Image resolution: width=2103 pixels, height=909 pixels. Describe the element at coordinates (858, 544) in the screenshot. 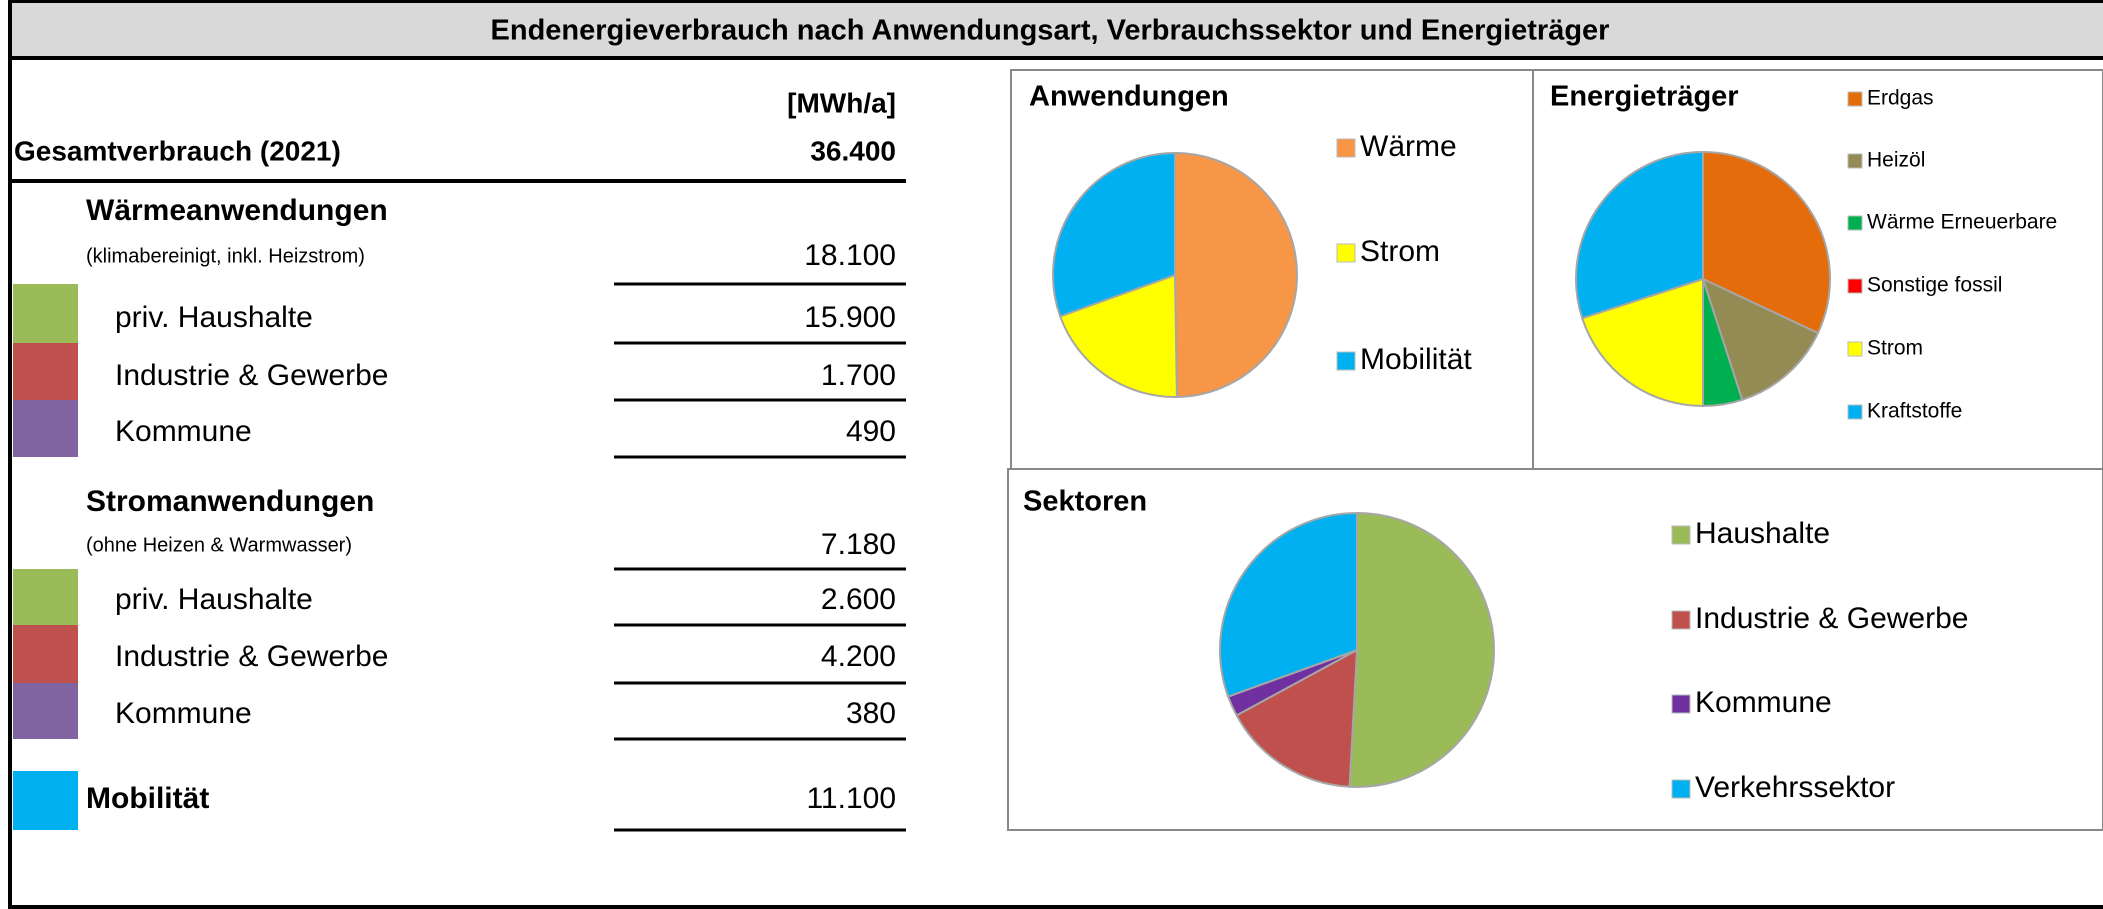

I see `row-value: 7.180` at that location.